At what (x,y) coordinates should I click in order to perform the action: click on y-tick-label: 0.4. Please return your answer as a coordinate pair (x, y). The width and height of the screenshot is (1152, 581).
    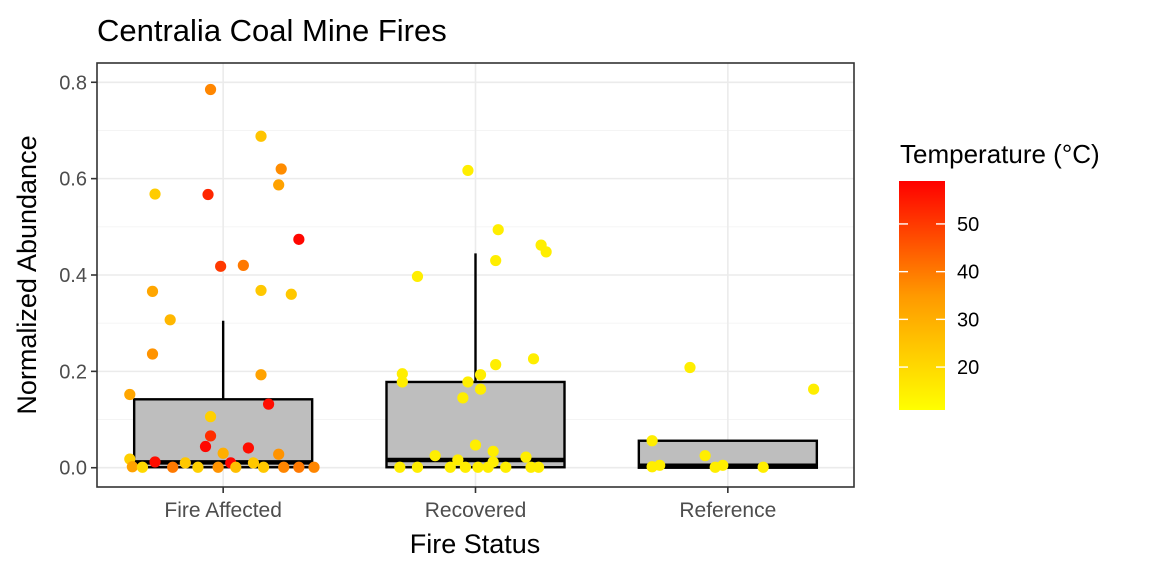
    Looking at the image, I should click on (73, 276).